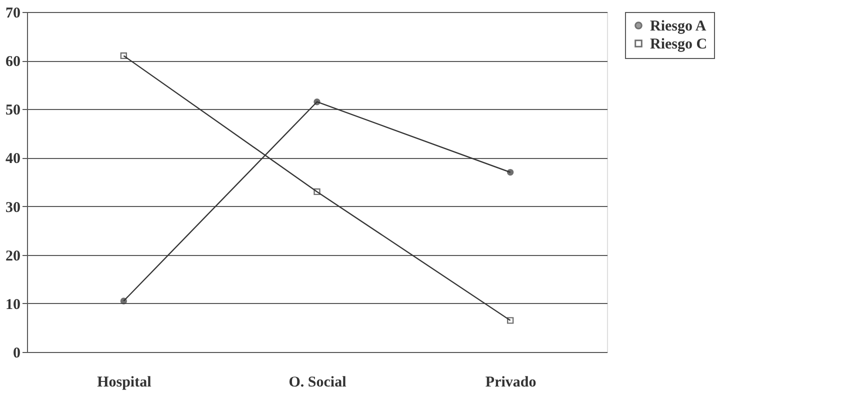 The height and width of the screenshot is (414, 851). I want to click on y-tick-label: 40, so click(13, 159).